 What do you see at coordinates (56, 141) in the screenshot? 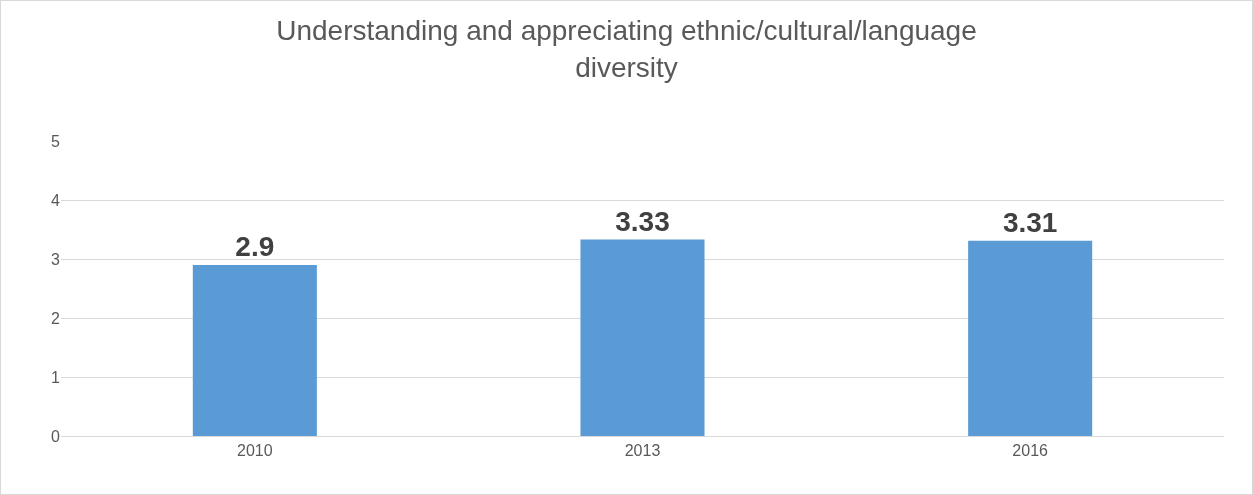
I see `y-tick-label: 5` at bounding box center [56, 141].